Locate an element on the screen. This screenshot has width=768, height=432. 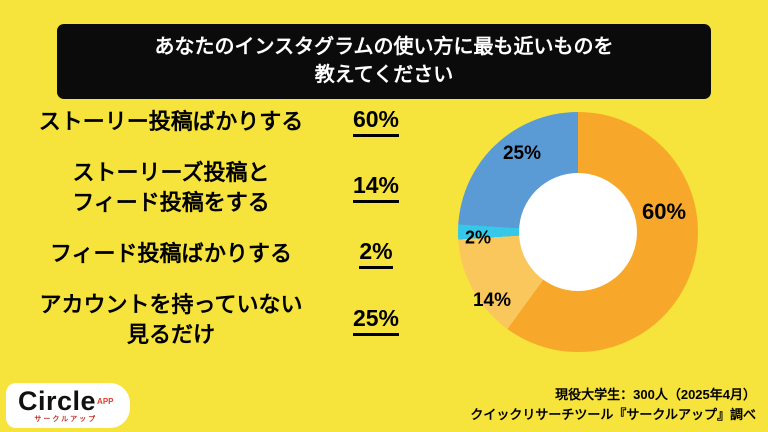
slice-label-stories-and-feed: 14% is located at coordinates (492, 300).